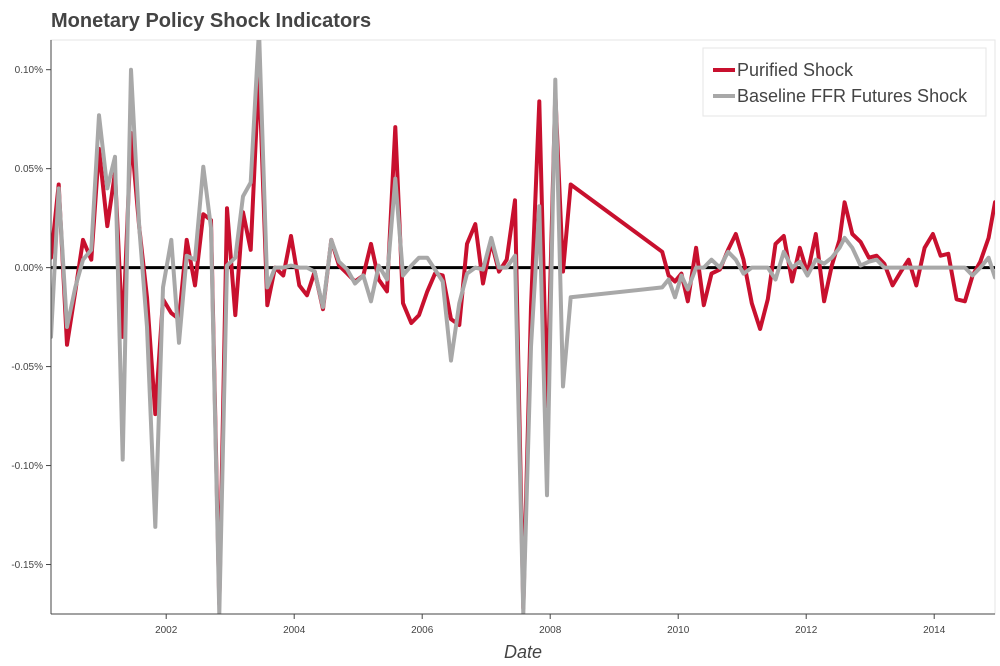  Describe the element at coordinates (29, 70) in the screenshot. I see `y-tick-label: 0.10%` at that location.